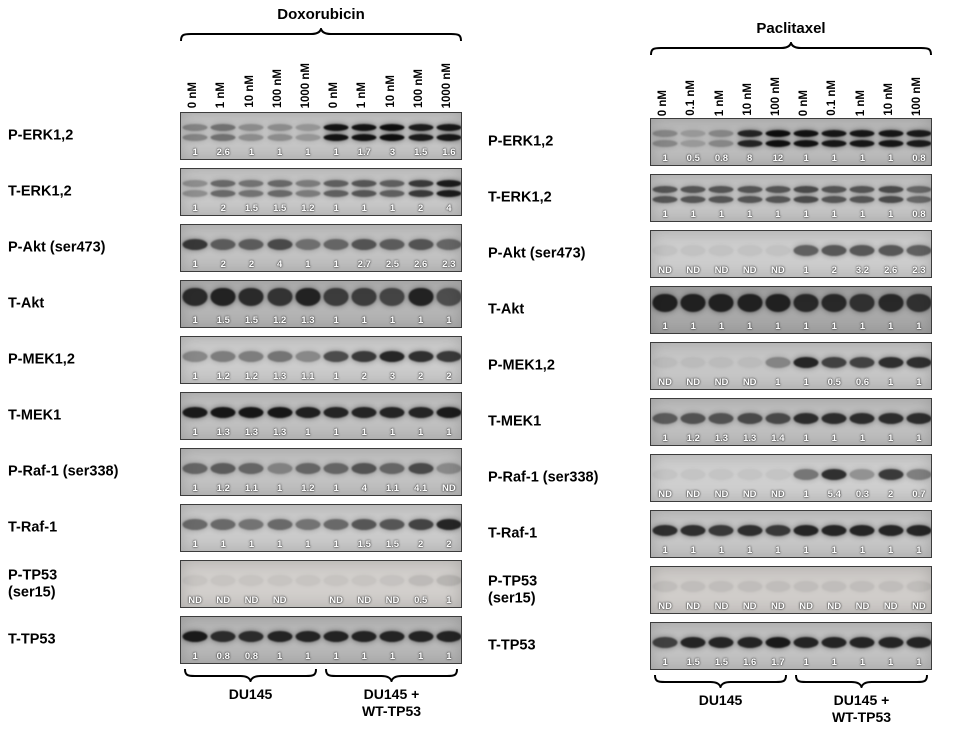 The height and width of the screenshot is (750, 958). Describe the element at coordinates (693, 158) in the screenshot. I see `band-value: 0.5` at that location.